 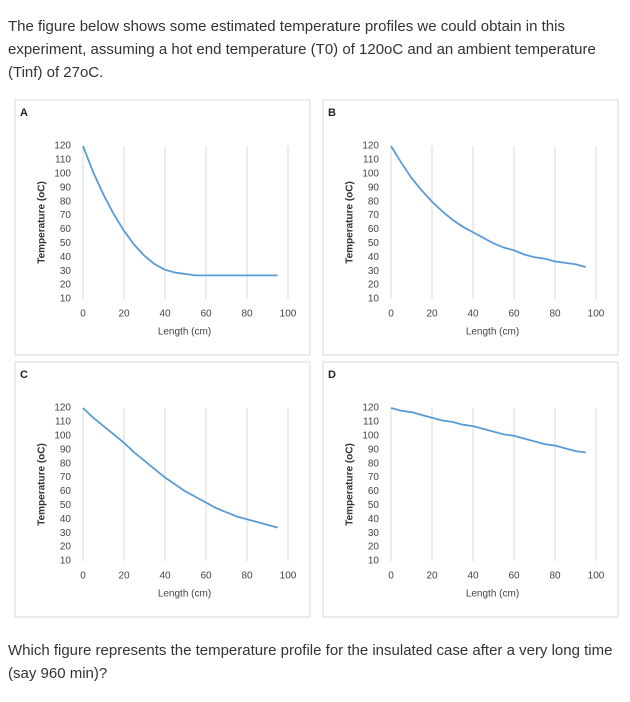 What do you see at coordinates (24, 113) in the screenshot?
I see `panel-label: A` at bounding box center [24, 113].